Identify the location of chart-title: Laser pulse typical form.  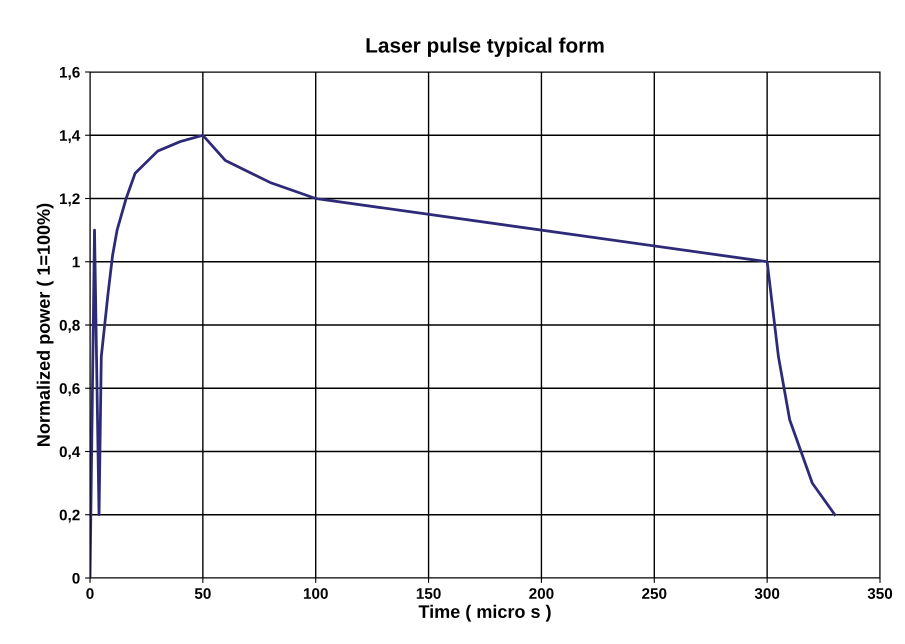
(485, 47).